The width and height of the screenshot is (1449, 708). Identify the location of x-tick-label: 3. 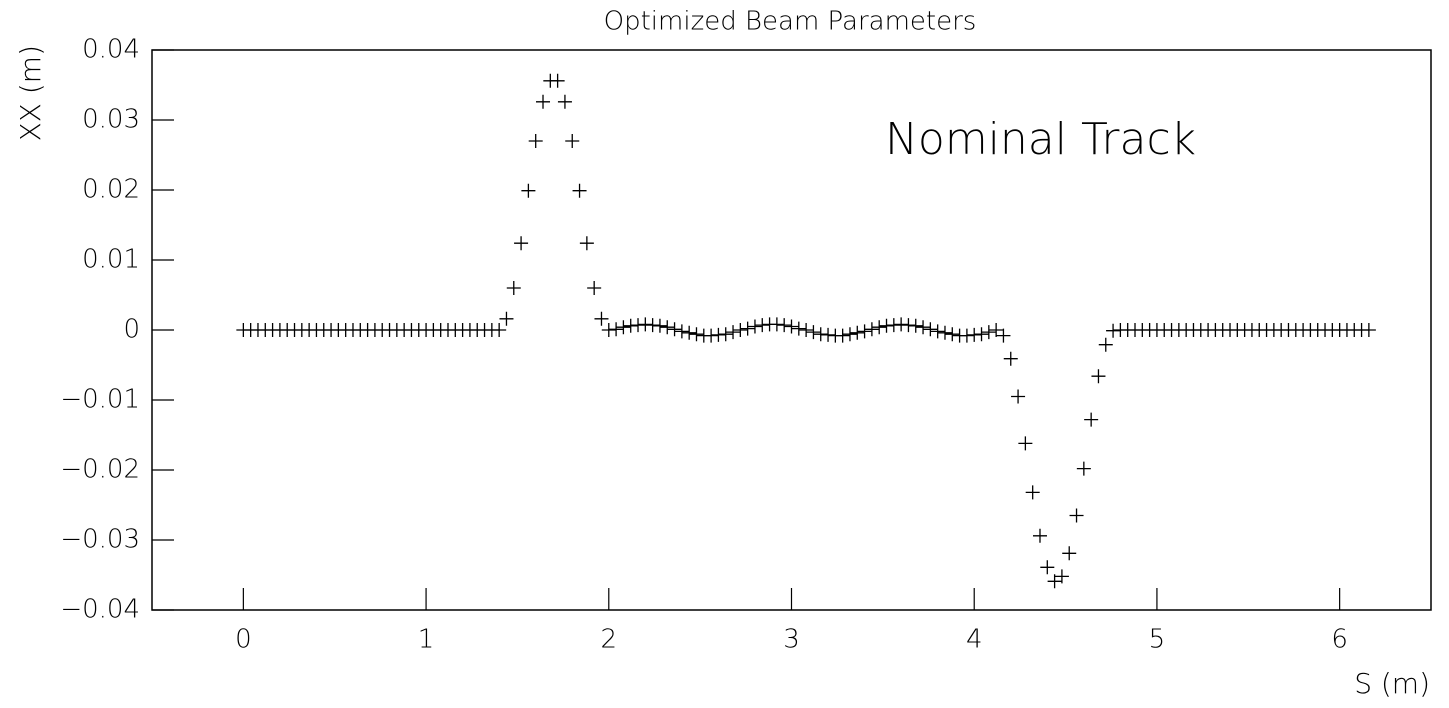
(791, 640).